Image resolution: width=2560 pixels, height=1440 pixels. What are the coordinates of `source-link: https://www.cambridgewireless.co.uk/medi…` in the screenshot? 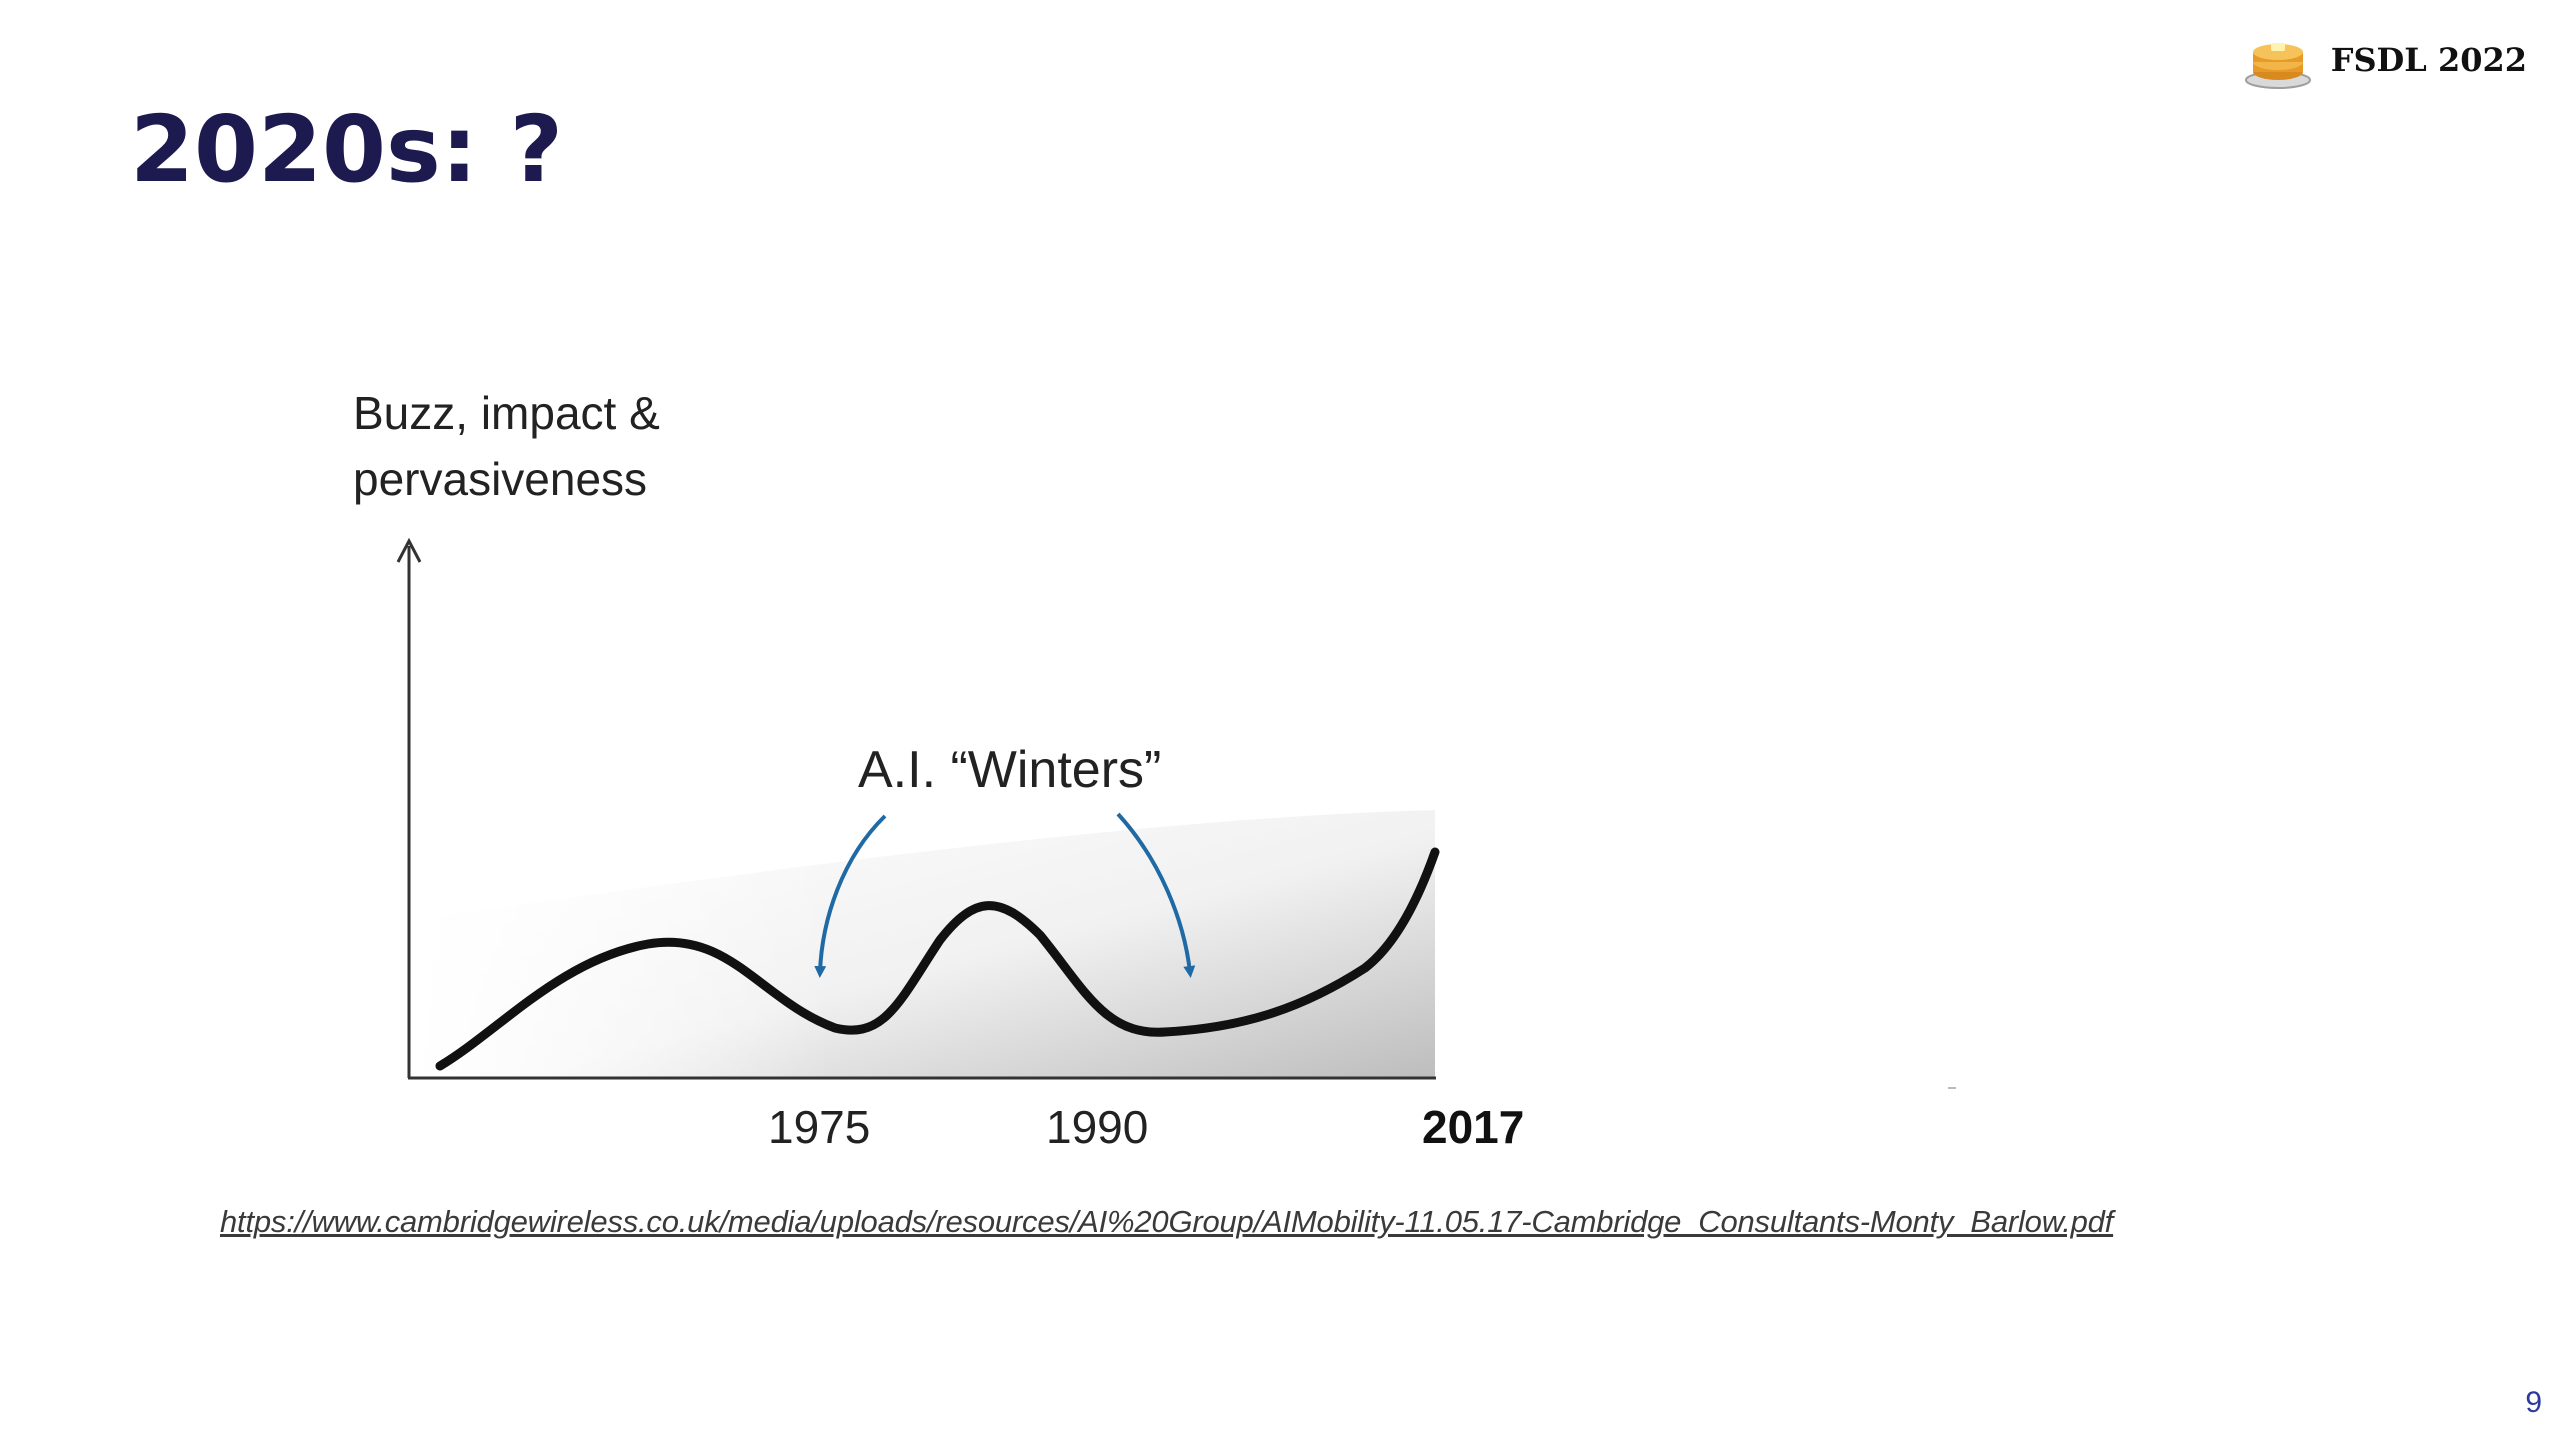 It's located at (1167, 1221).